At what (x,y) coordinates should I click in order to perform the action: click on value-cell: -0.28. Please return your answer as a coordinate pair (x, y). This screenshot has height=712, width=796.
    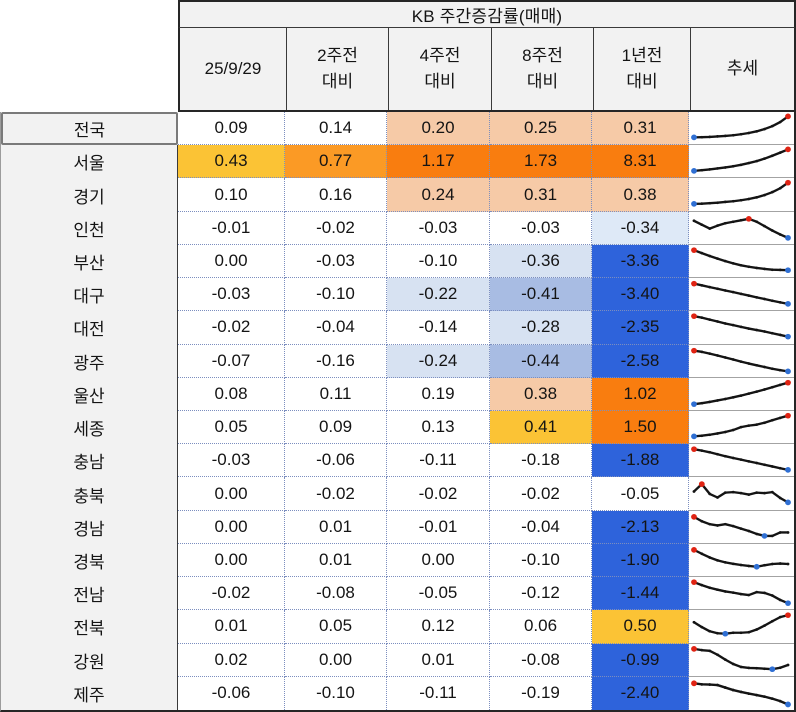
    Looking at the image, I should click on (541, 328).